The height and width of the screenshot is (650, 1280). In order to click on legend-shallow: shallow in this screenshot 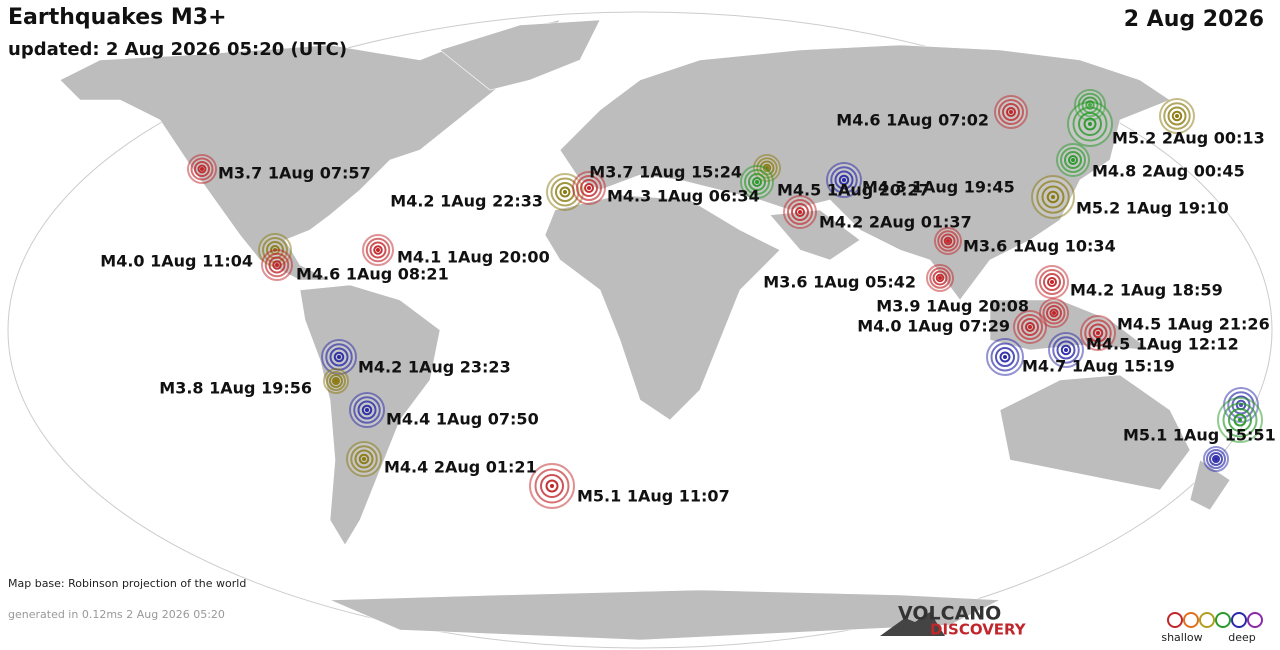, I will do `click(1181, 637)`.